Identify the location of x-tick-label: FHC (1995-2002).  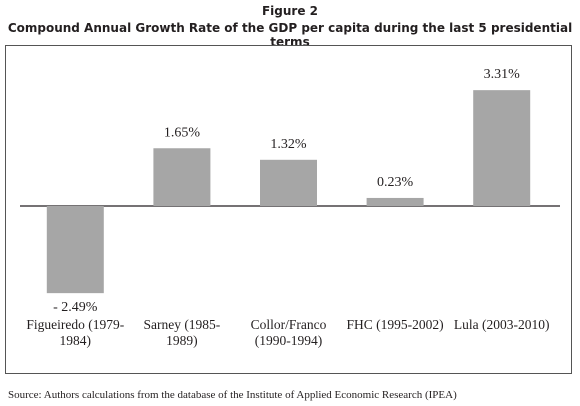
(395, 324).